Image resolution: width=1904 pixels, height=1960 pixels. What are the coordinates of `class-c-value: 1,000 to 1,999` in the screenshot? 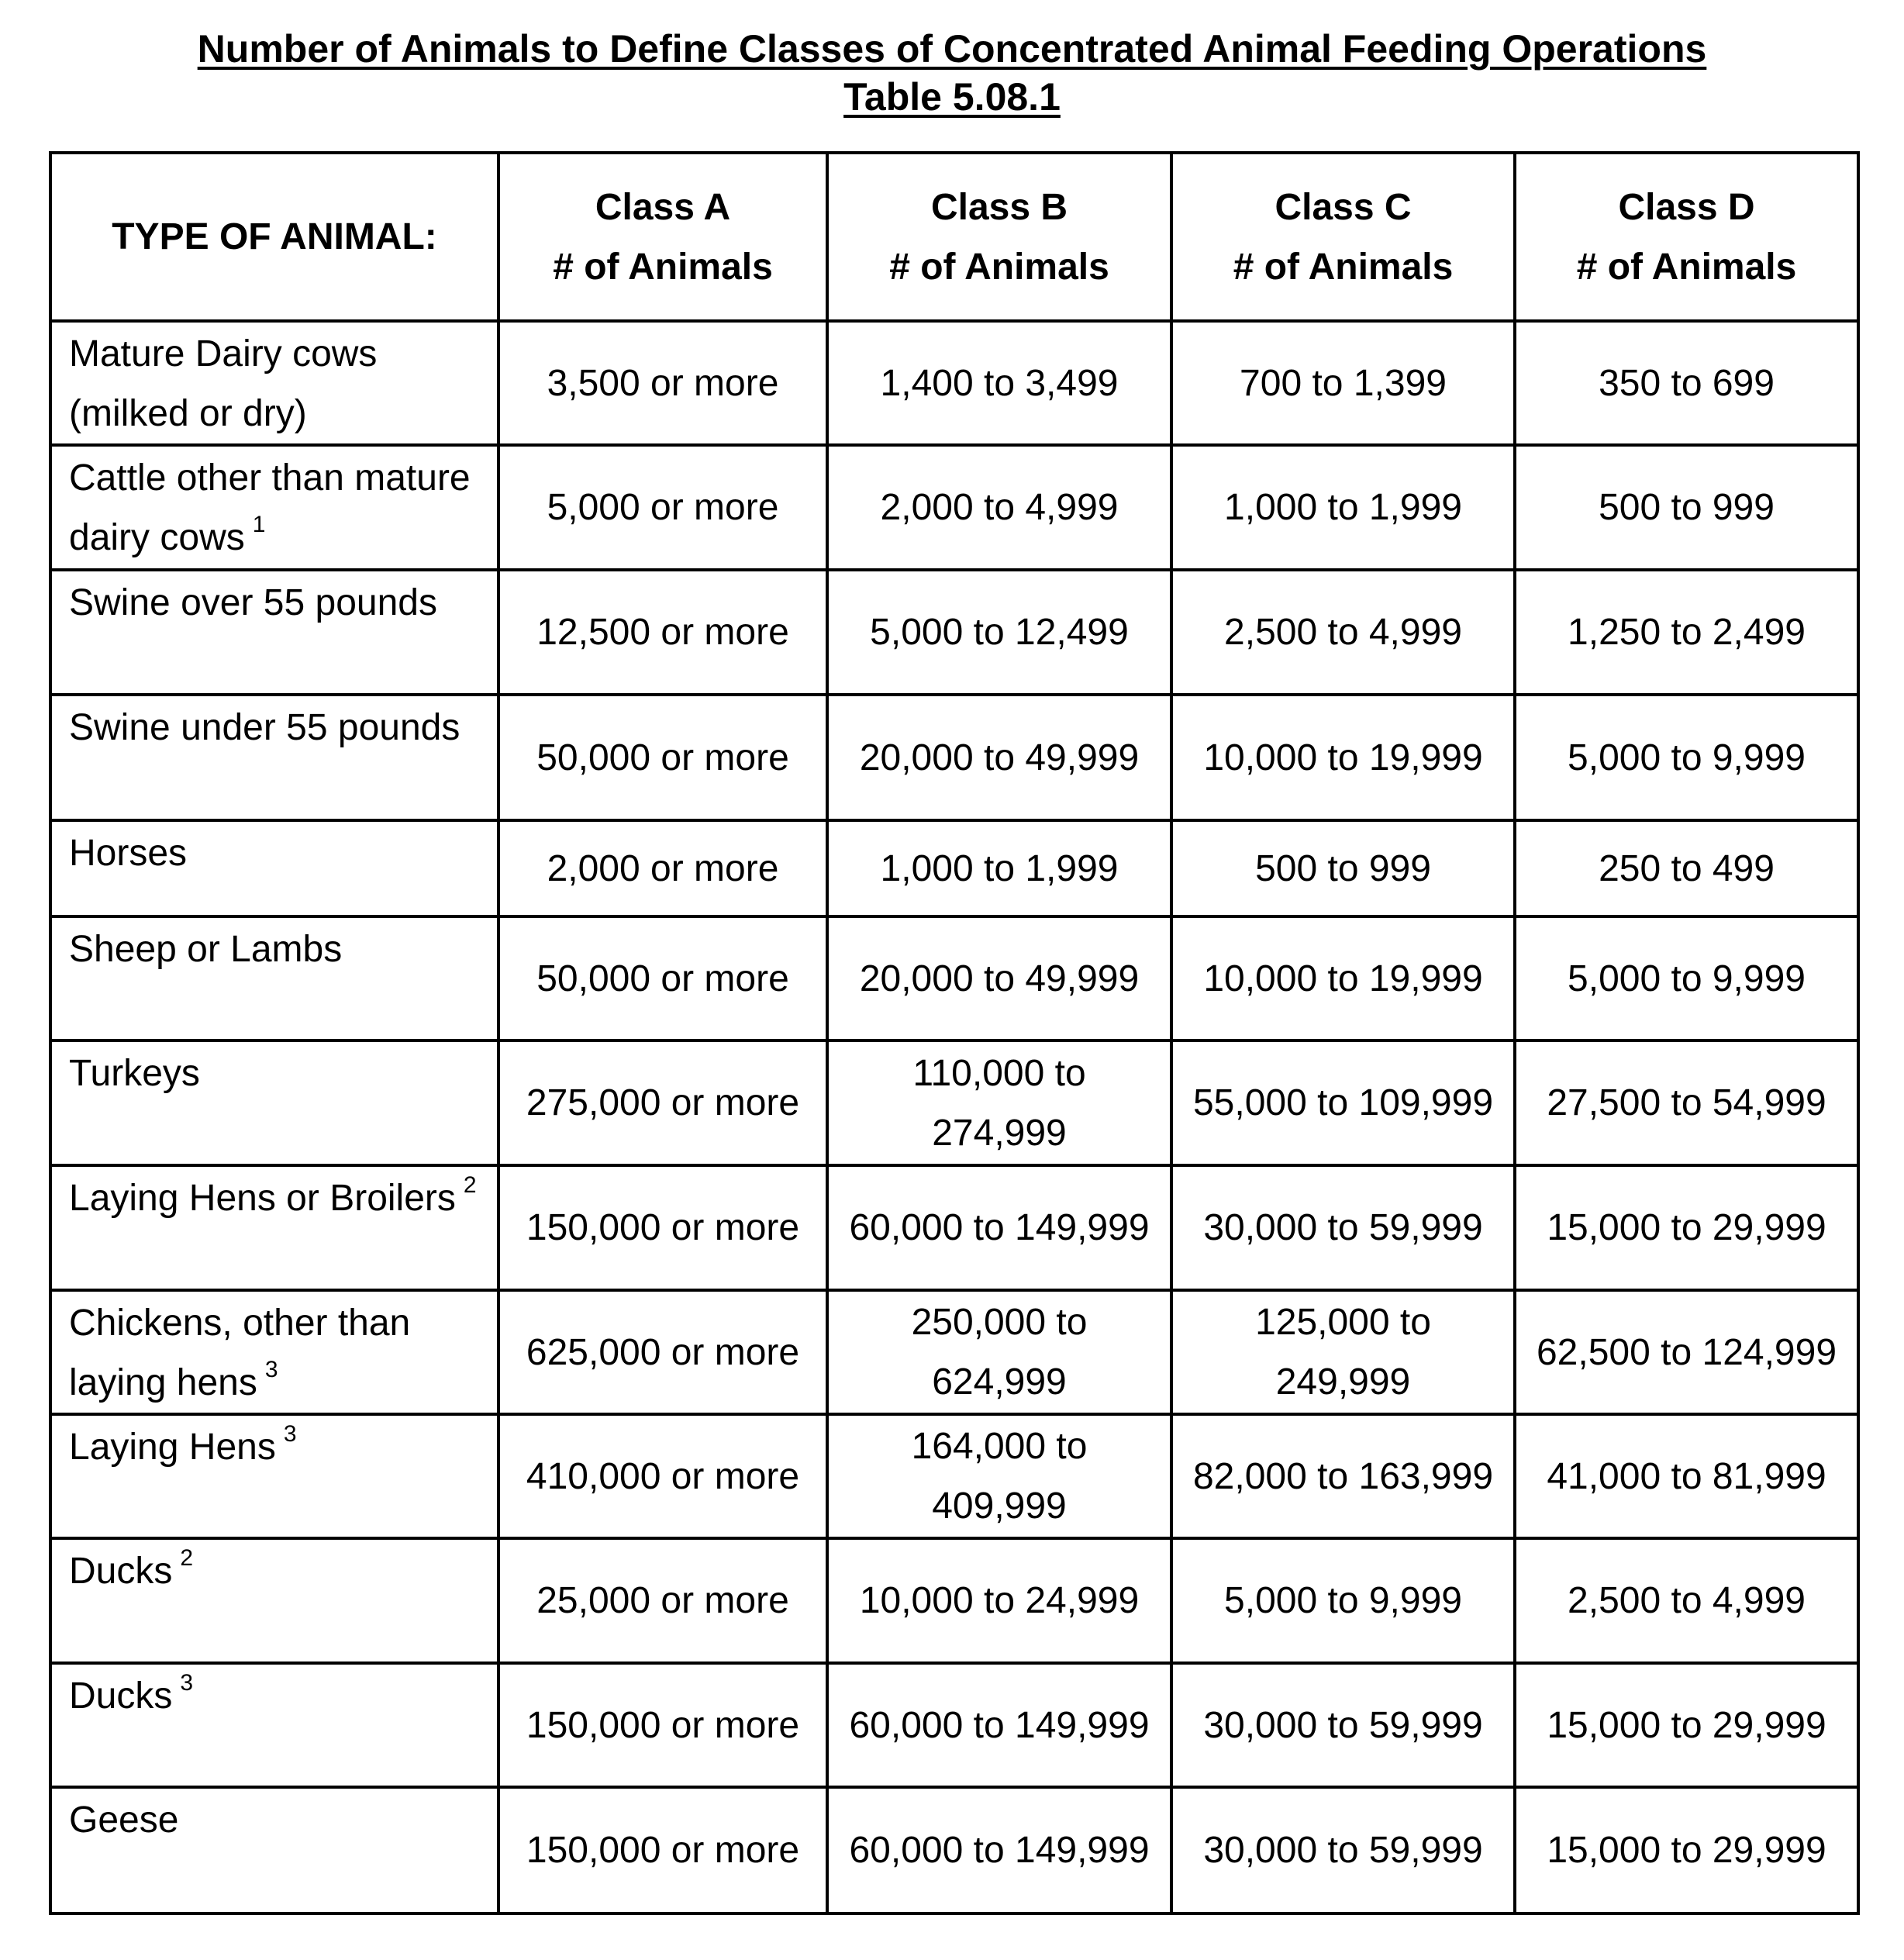 It's located at (1343, 507).